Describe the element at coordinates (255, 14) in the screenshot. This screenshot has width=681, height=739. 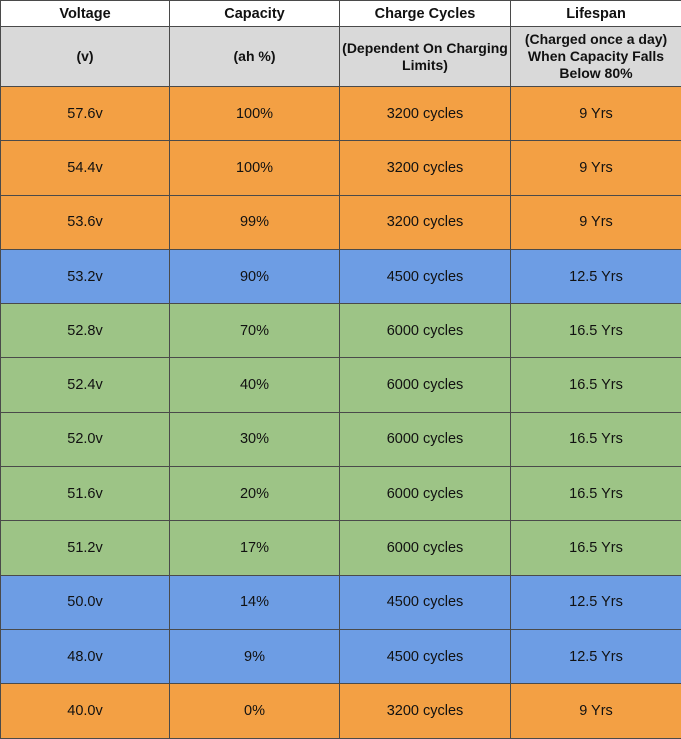
I see `header-capacity: Capacity` at that location.